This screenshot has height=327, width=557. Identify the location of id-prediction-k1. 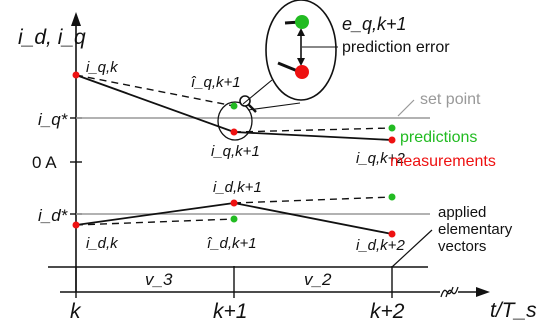
(234, 219).